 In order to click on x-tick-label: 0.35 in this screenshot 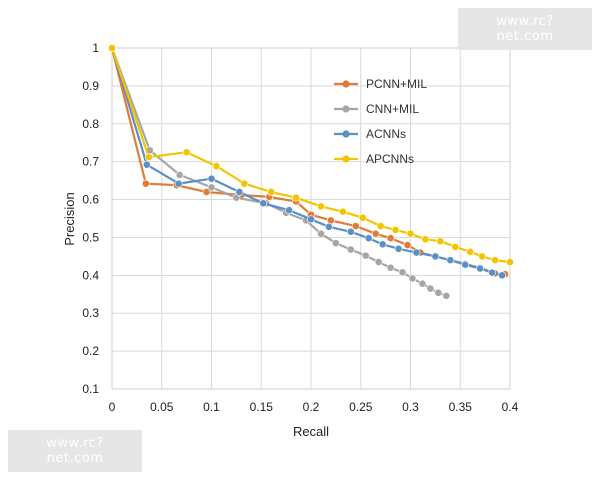, I will do `click(461, 407)`.